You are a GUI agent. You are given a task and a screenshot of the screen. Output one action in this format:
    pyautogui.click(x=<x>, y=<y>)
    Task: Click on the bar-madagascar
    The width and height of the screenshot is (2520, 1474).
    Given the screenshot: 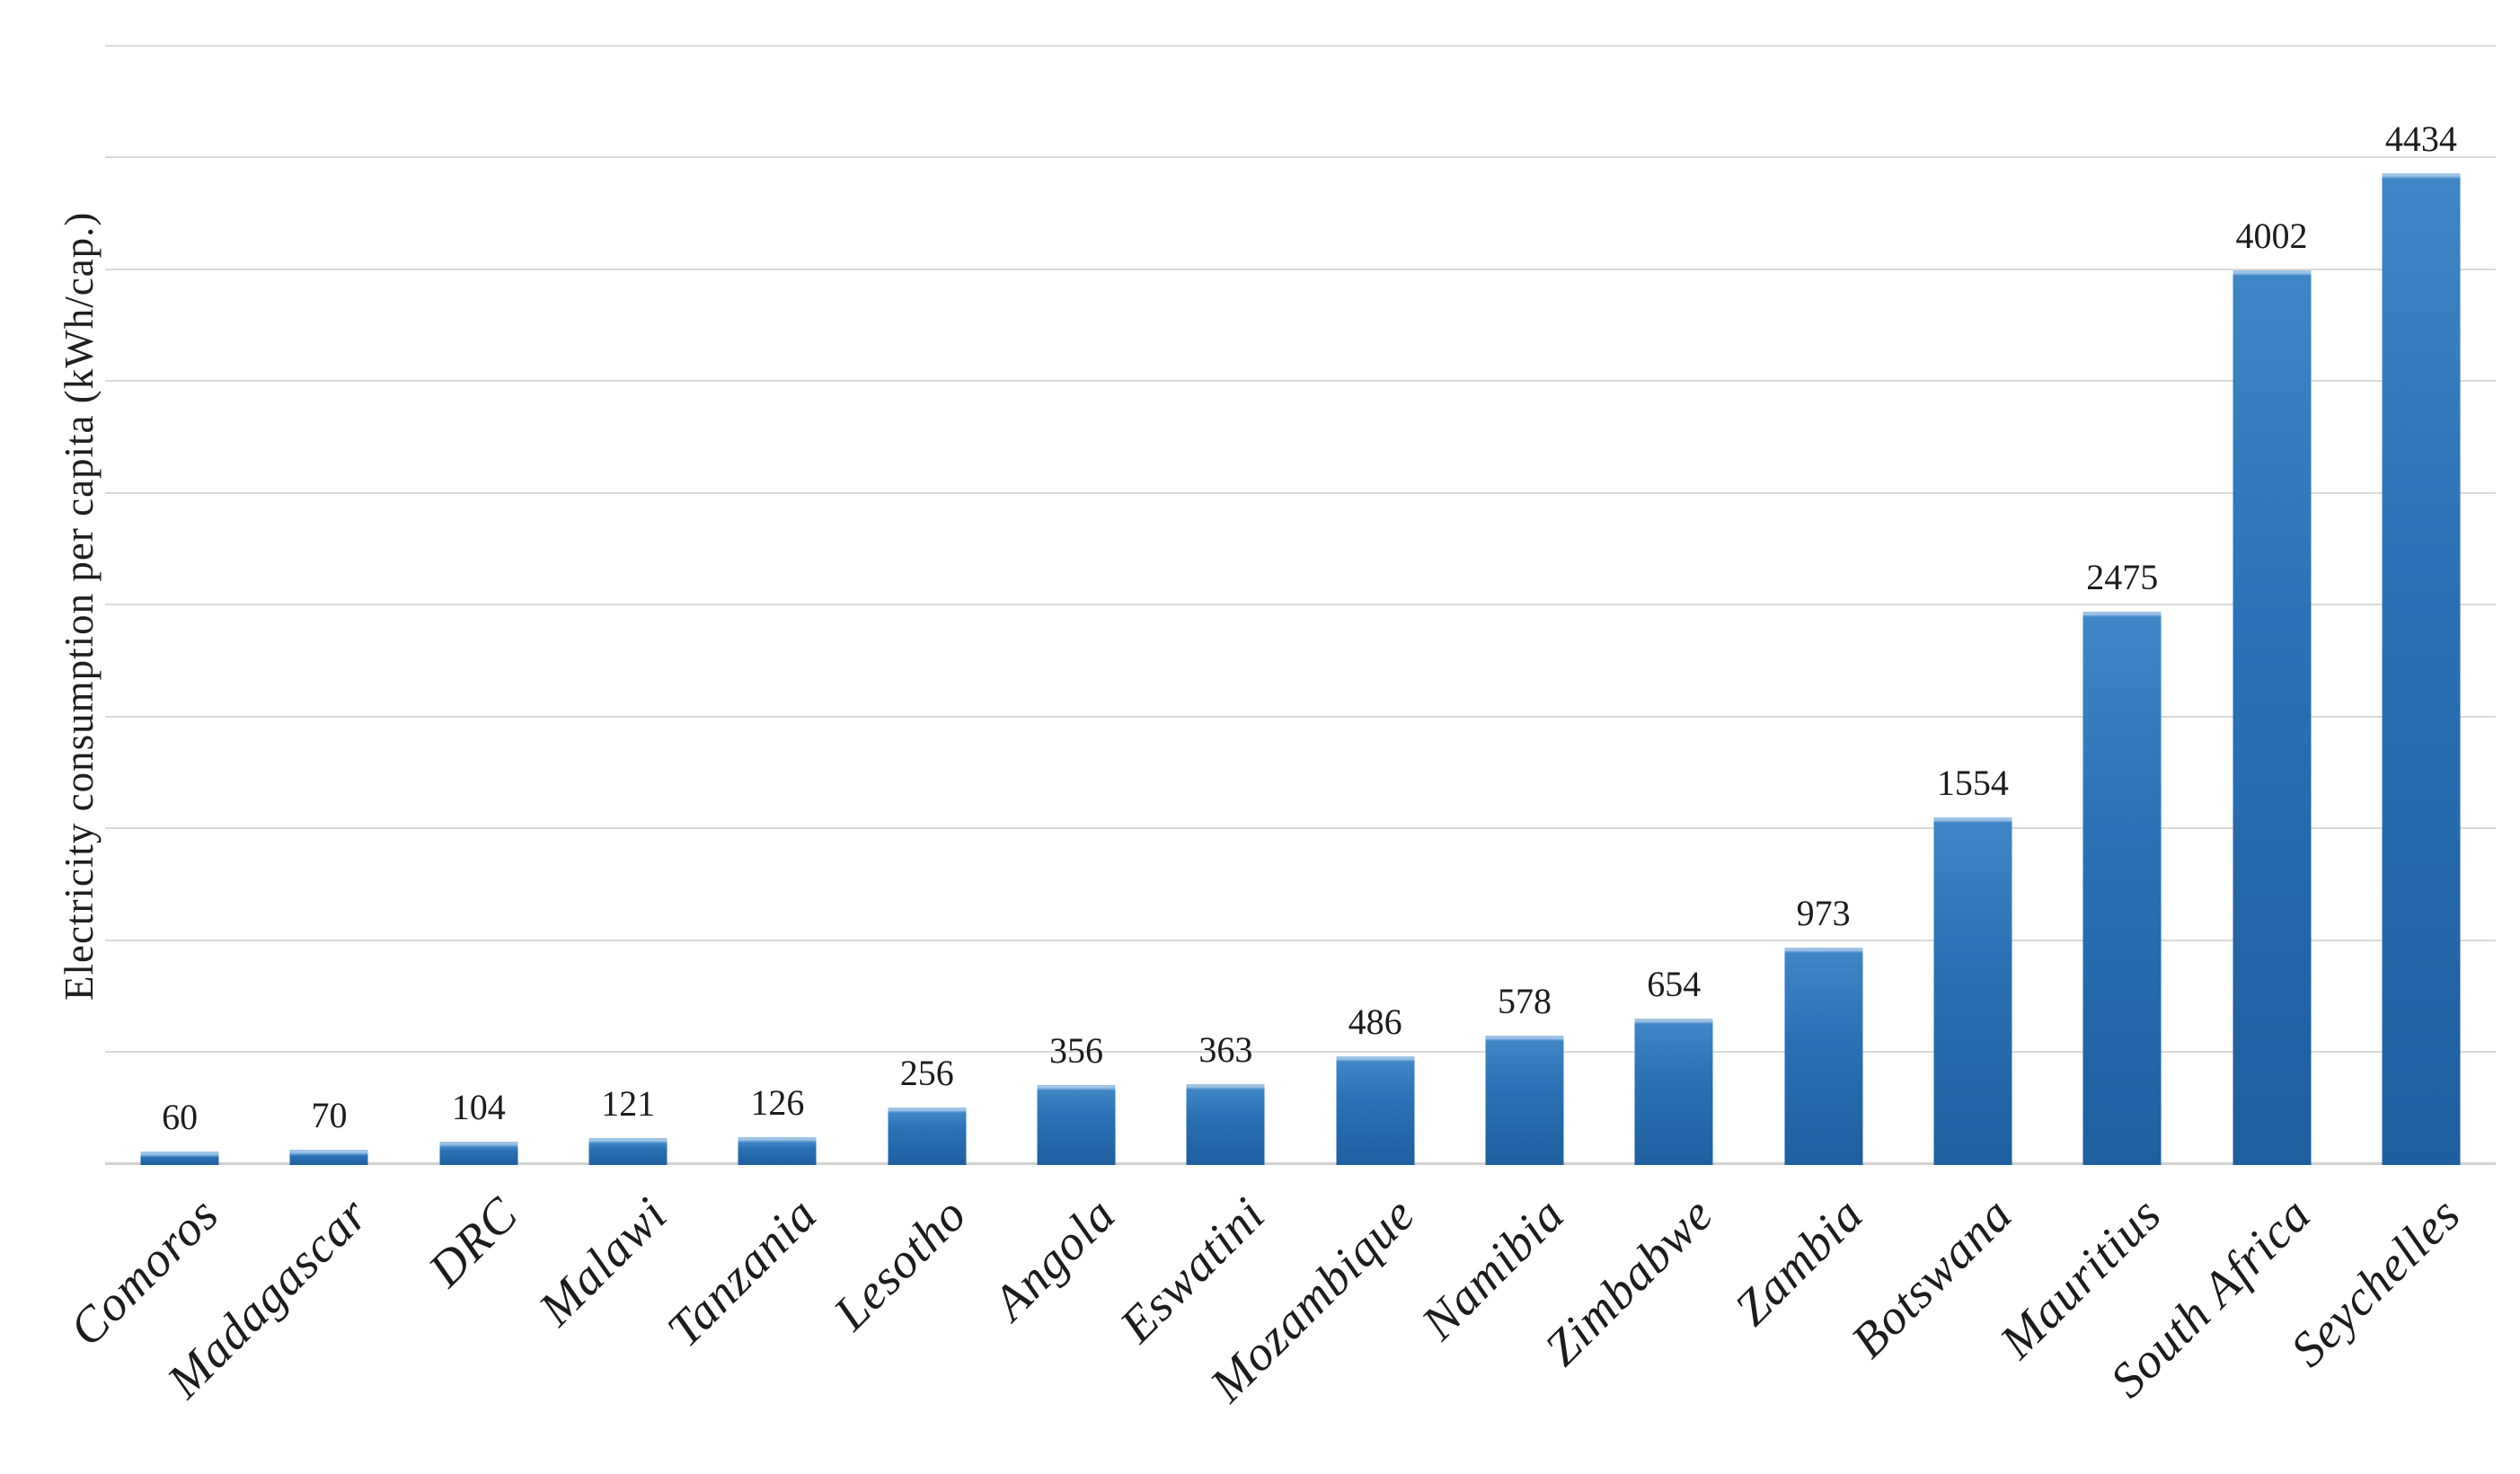 What is the action you would take?
    pyautogui.click(x=328, y=1157)
    